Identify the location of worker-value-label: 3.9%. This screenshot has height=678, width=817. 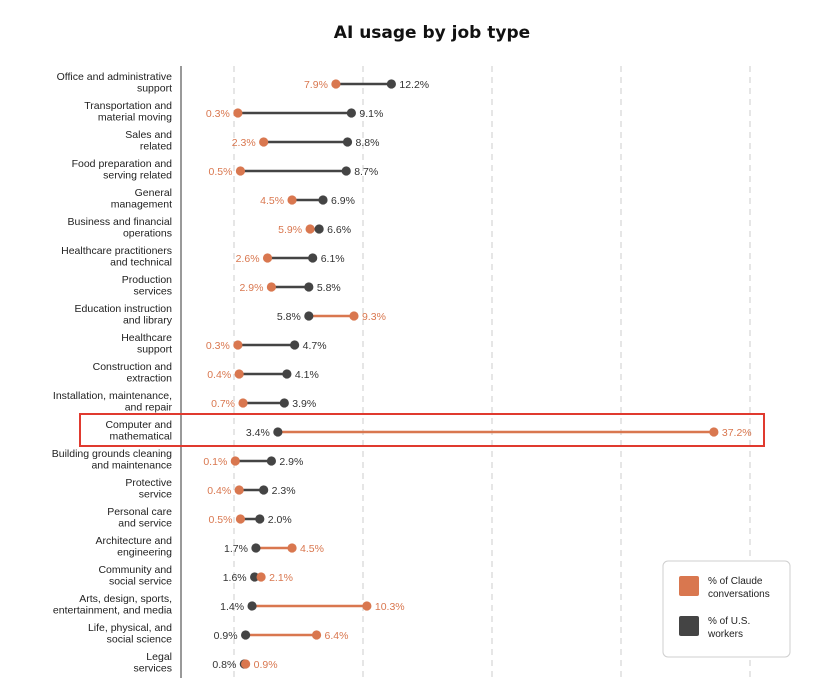
(304, 404).